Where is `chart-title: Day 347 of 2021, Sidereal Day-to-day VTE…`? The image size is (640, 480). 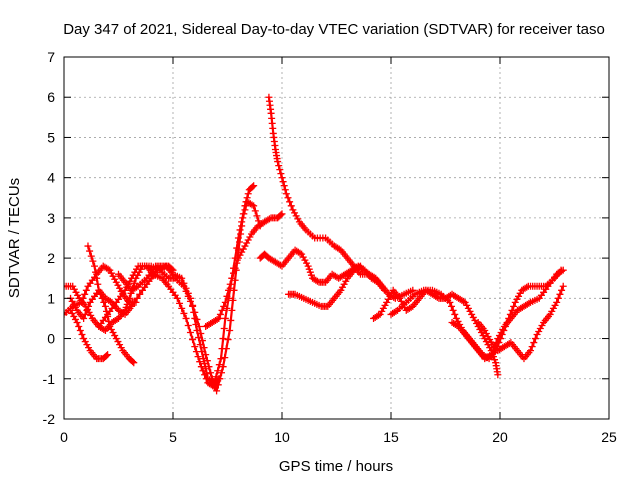
chart-title: Day 347 of 2021, Sidereal Day-to-day VTE… is located at coordinates (334, 29).